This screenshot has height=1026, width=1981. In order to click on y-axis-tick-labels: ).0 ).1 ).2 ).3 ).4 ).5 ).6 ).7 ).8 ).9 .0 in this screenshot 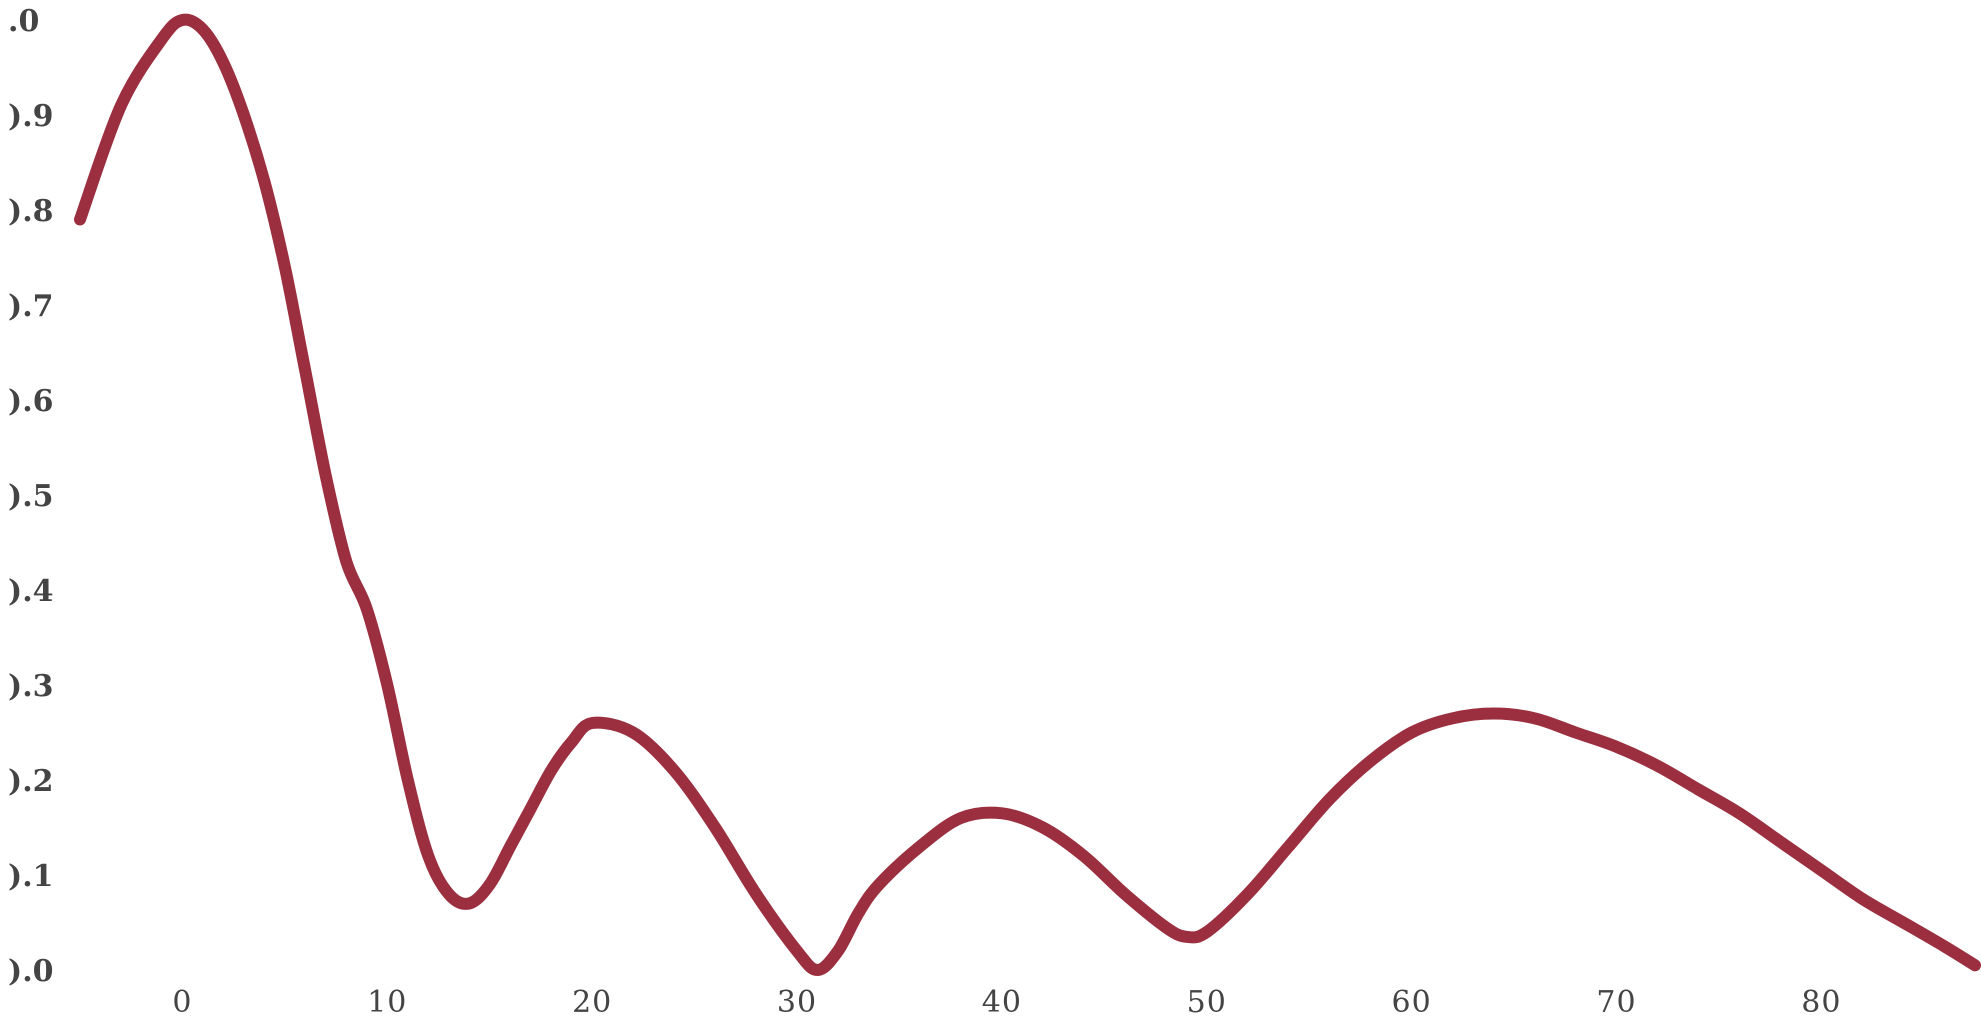, I will do `click(31, 496)`.